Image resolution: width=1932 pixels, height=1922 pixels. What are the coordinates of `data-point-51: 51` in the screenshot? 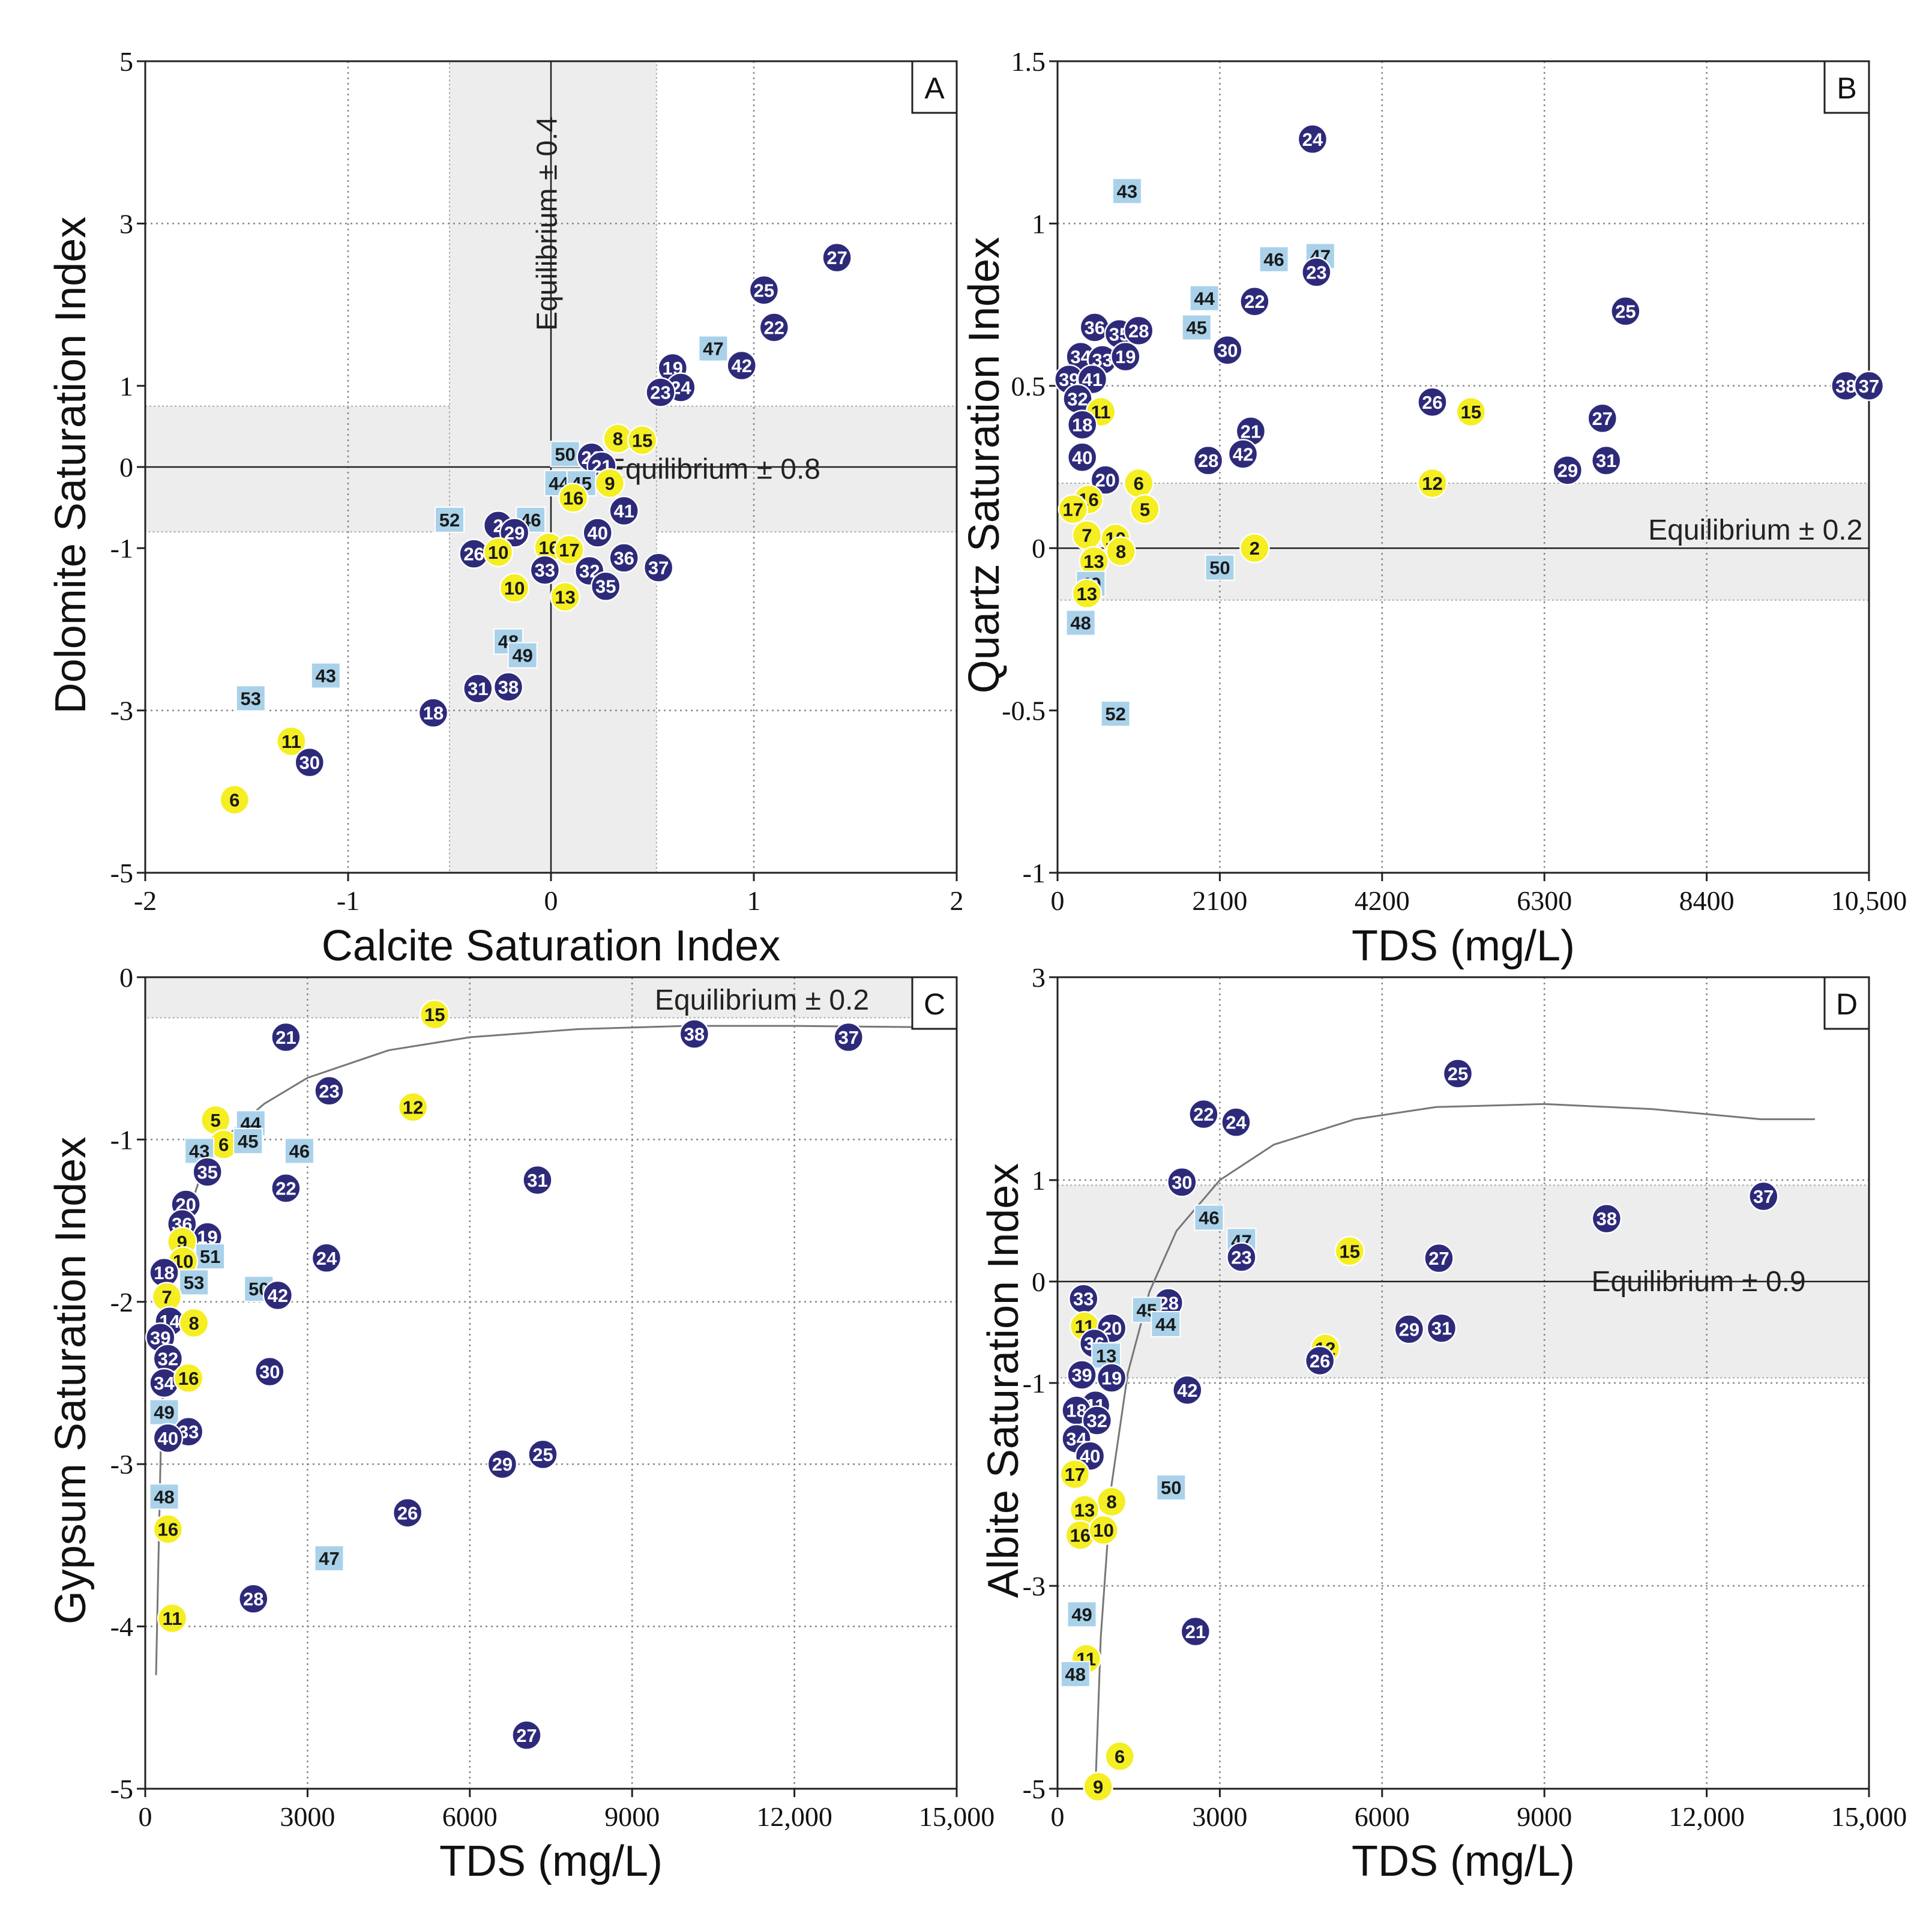 It's located at (211, 1256).